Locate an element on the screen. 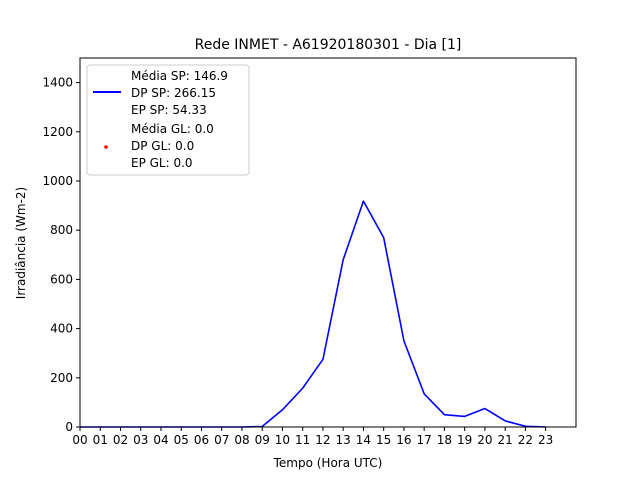 This screenshot has width=640, height=480. x-tick-label: 20 is located at coordinates (484, 440).